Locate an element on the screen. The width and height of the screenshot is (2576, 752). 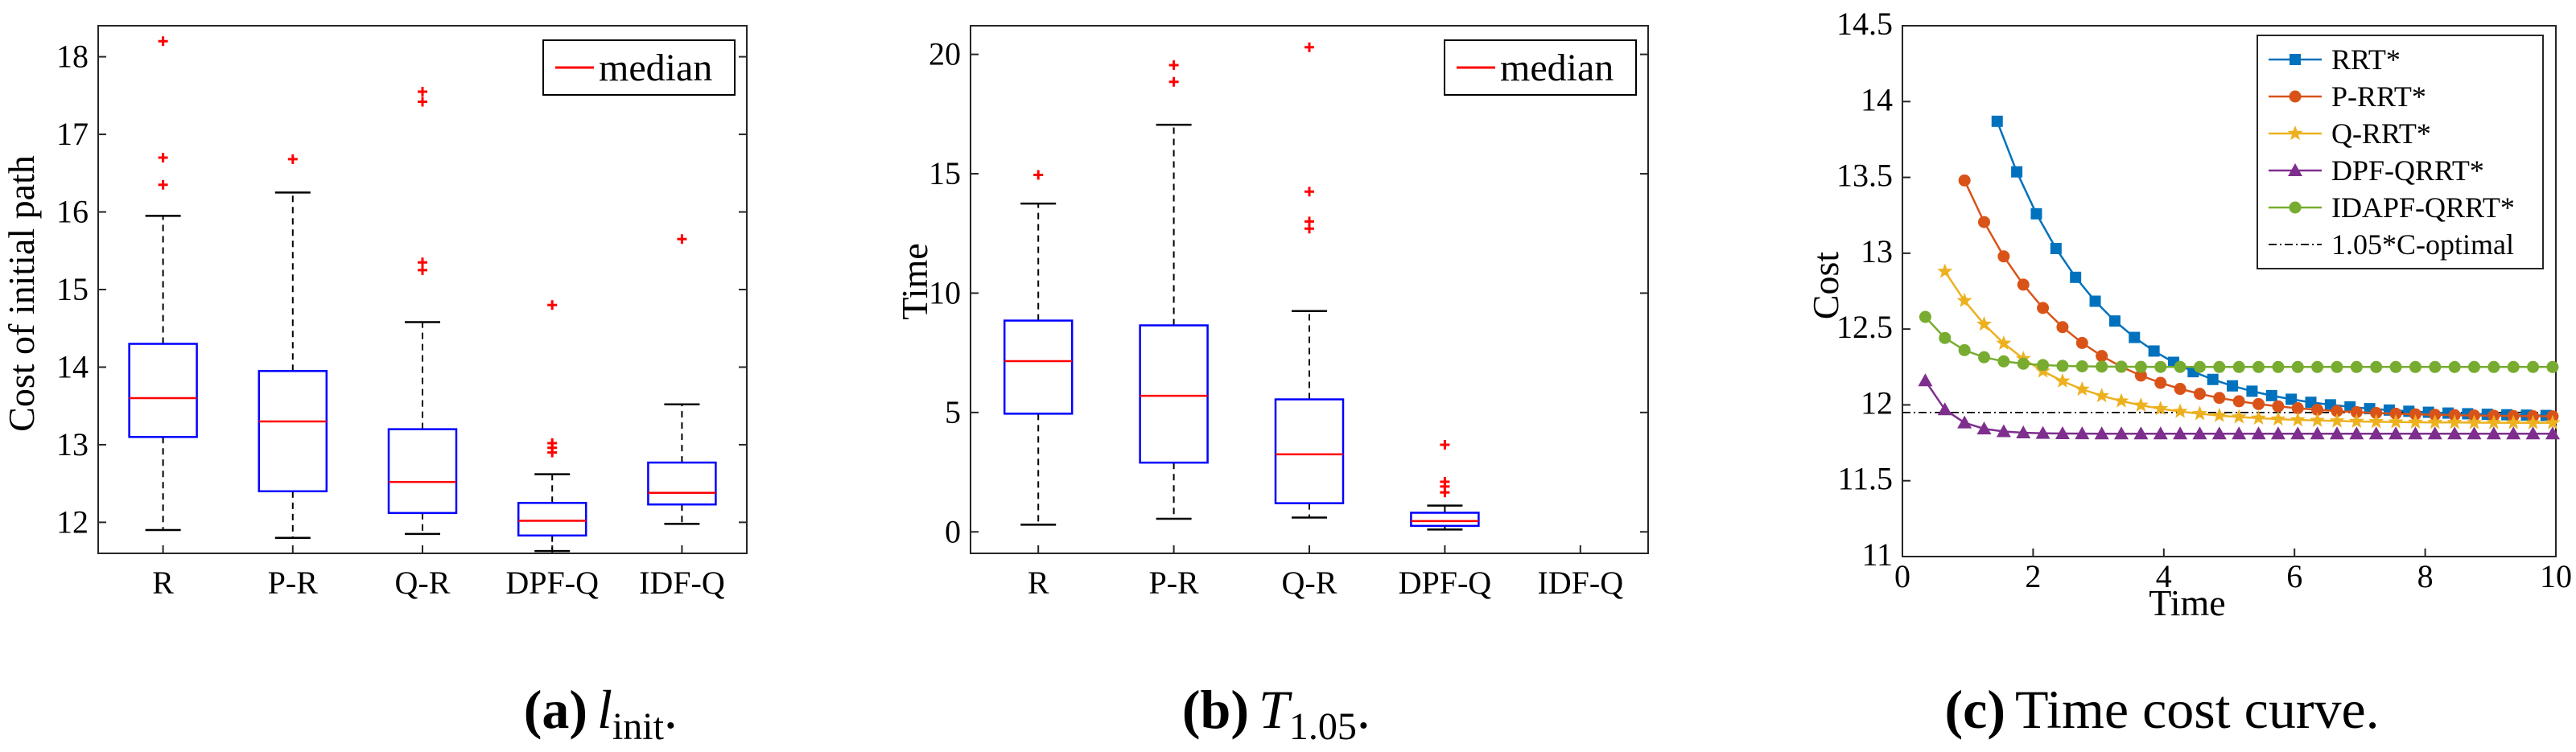
a-ytick-label: 15 is located at coordinates (72, 289).